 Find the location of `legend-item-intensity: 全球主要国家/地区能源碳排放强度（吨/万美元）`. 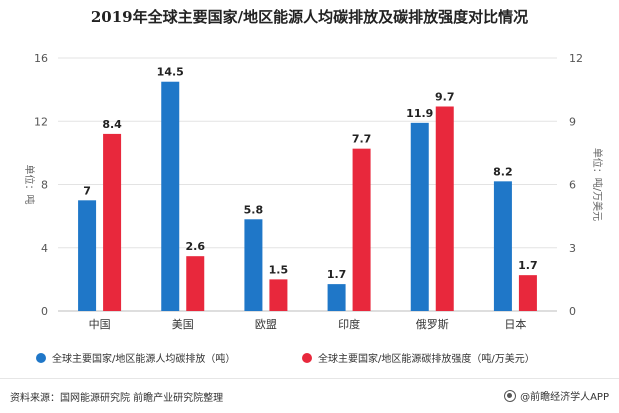

legend-item-intensity: 全球主要国家/地区能源碳排放强度（吨/万美元） is located at coordinates (418, 357).